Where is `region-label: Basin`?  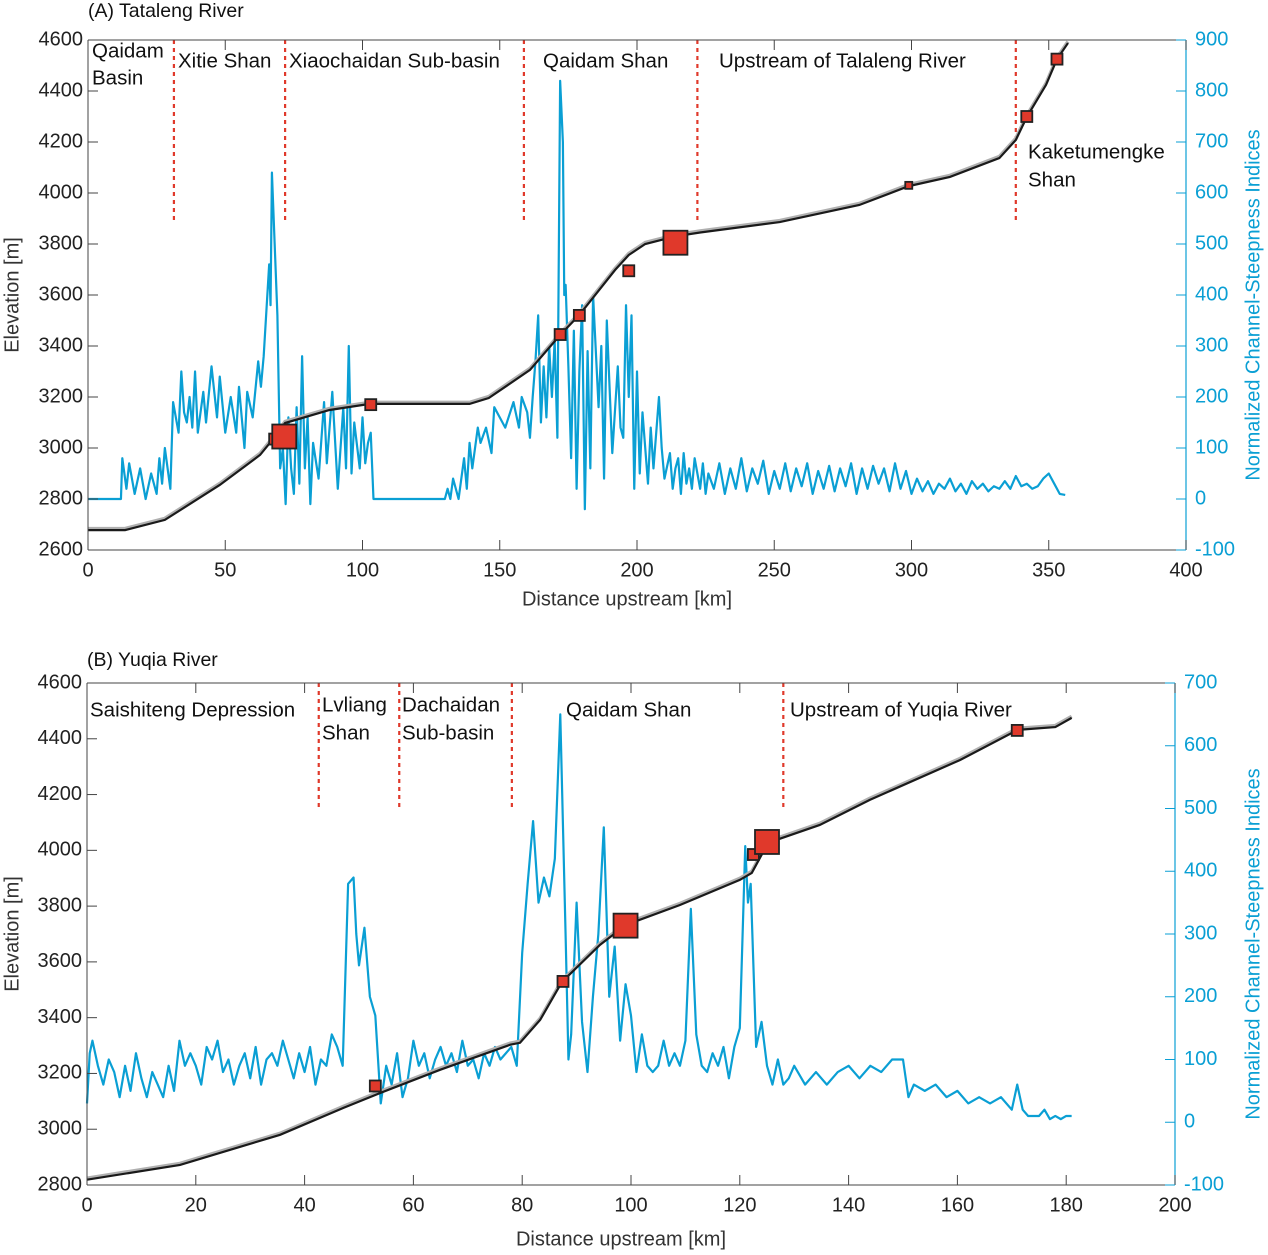 region-label: Basin is located at coordinates (117, 77).